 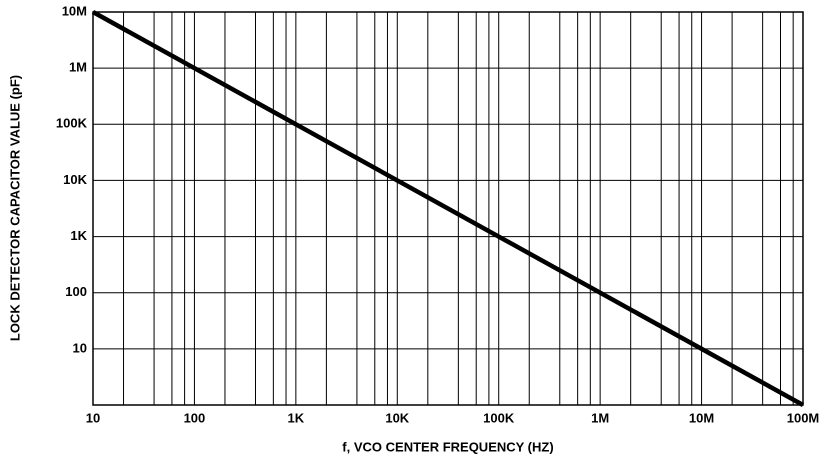 I want to click on x-tick-label: 100M, so click(x=803, y=417).